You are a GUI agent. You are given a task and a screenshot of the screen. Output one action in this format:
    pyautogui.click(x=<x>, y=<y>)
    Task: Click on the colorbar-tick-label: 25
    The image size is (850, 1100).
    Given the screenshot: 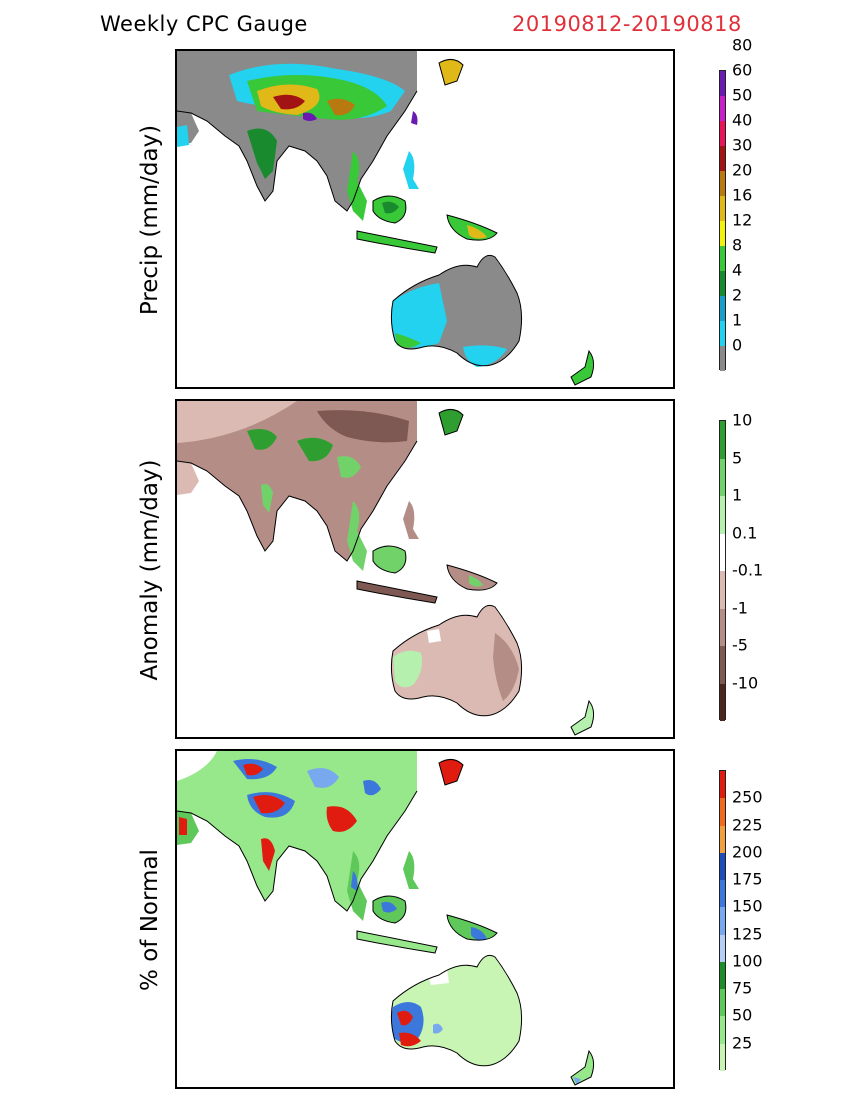 What is the action you would take?
    pyautogui.click(x=742, y=1043)
    